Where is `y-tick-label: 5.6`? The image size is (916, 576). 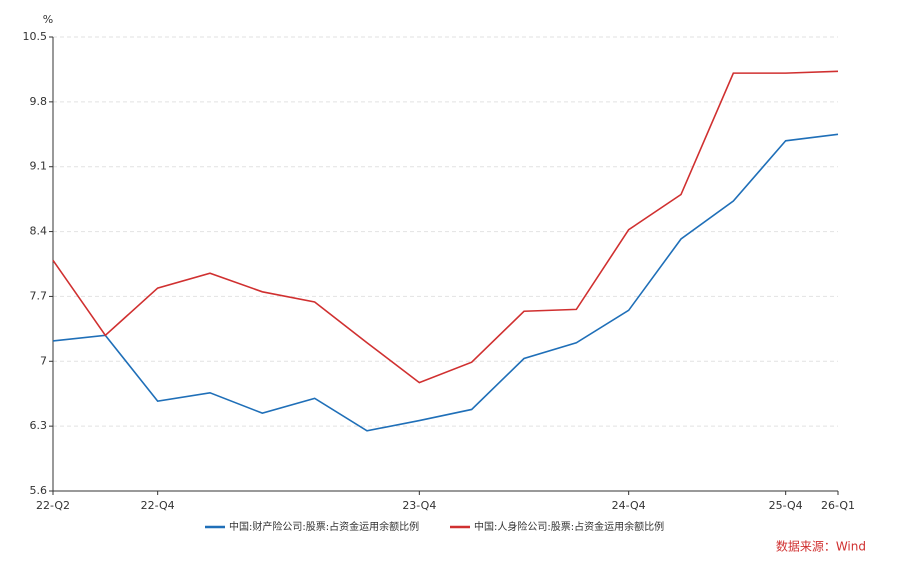 y-tick-label: 5.6 is located at coordinates (39, 490).